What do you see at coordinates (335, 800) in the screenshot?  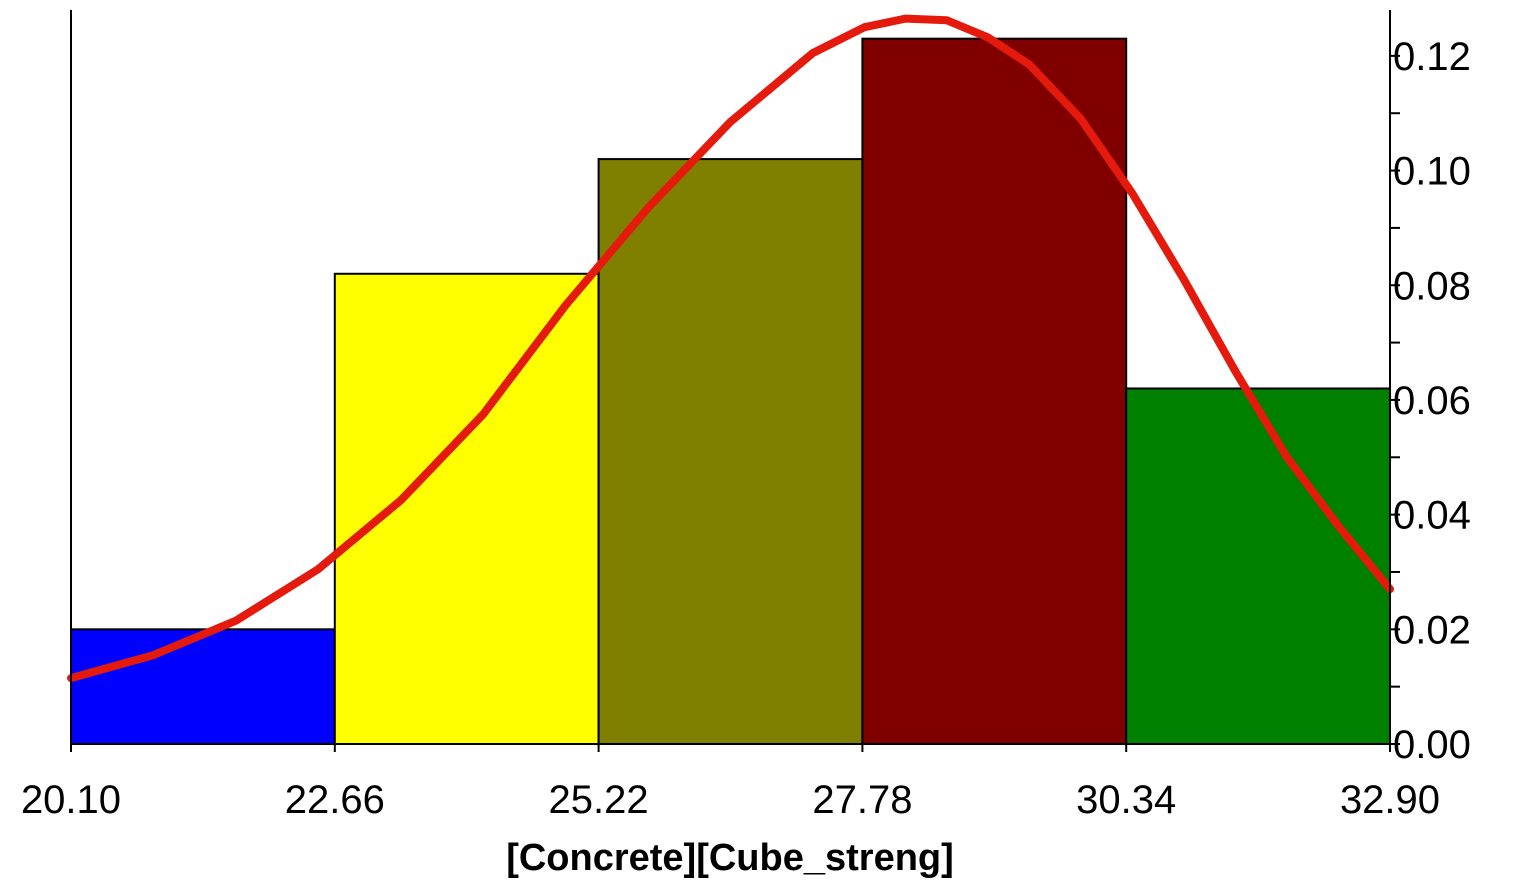 I see `x-tick-label: 22.66` at bounding box center [335, 800].